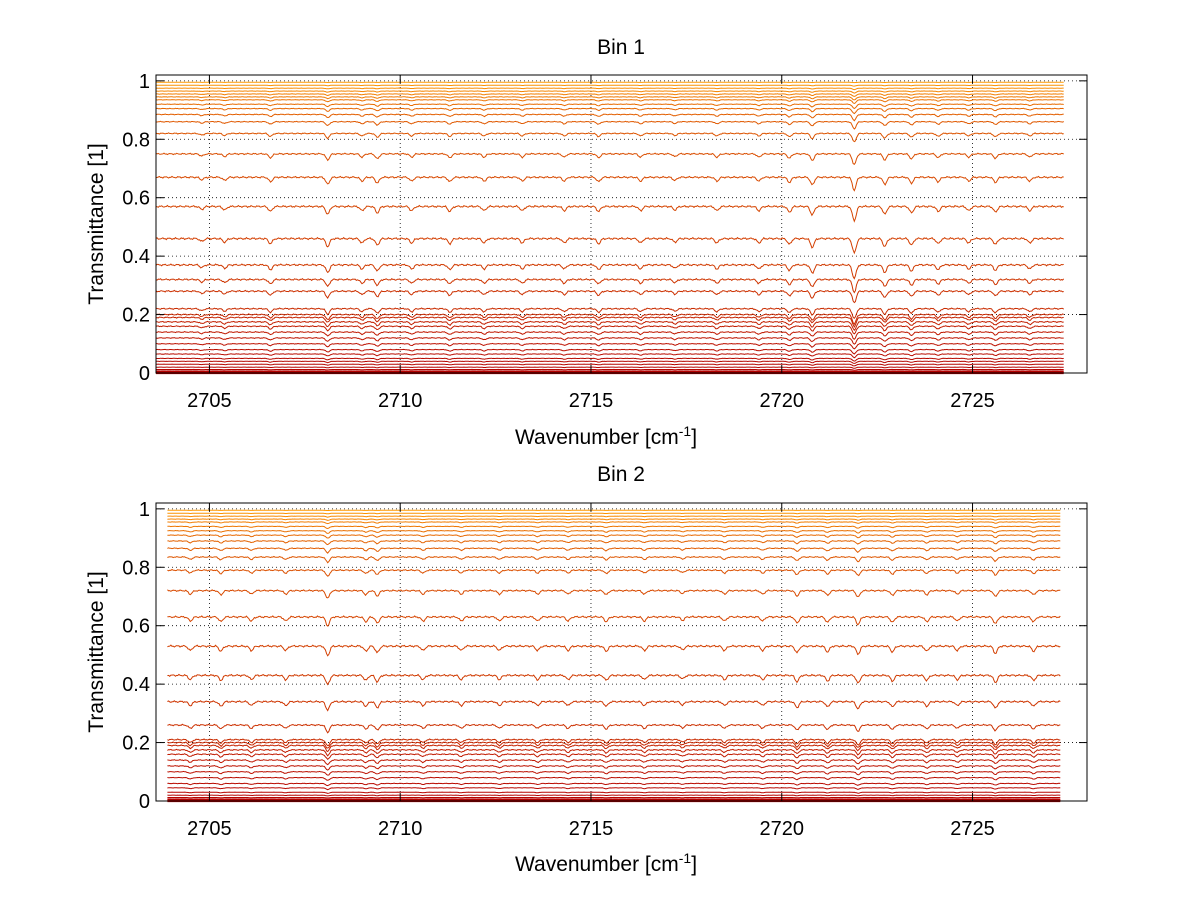 Image resolution: width=1200 pixels, height=901 pixels. I want to click on chart-title: Bin 2, so click(621, 474).